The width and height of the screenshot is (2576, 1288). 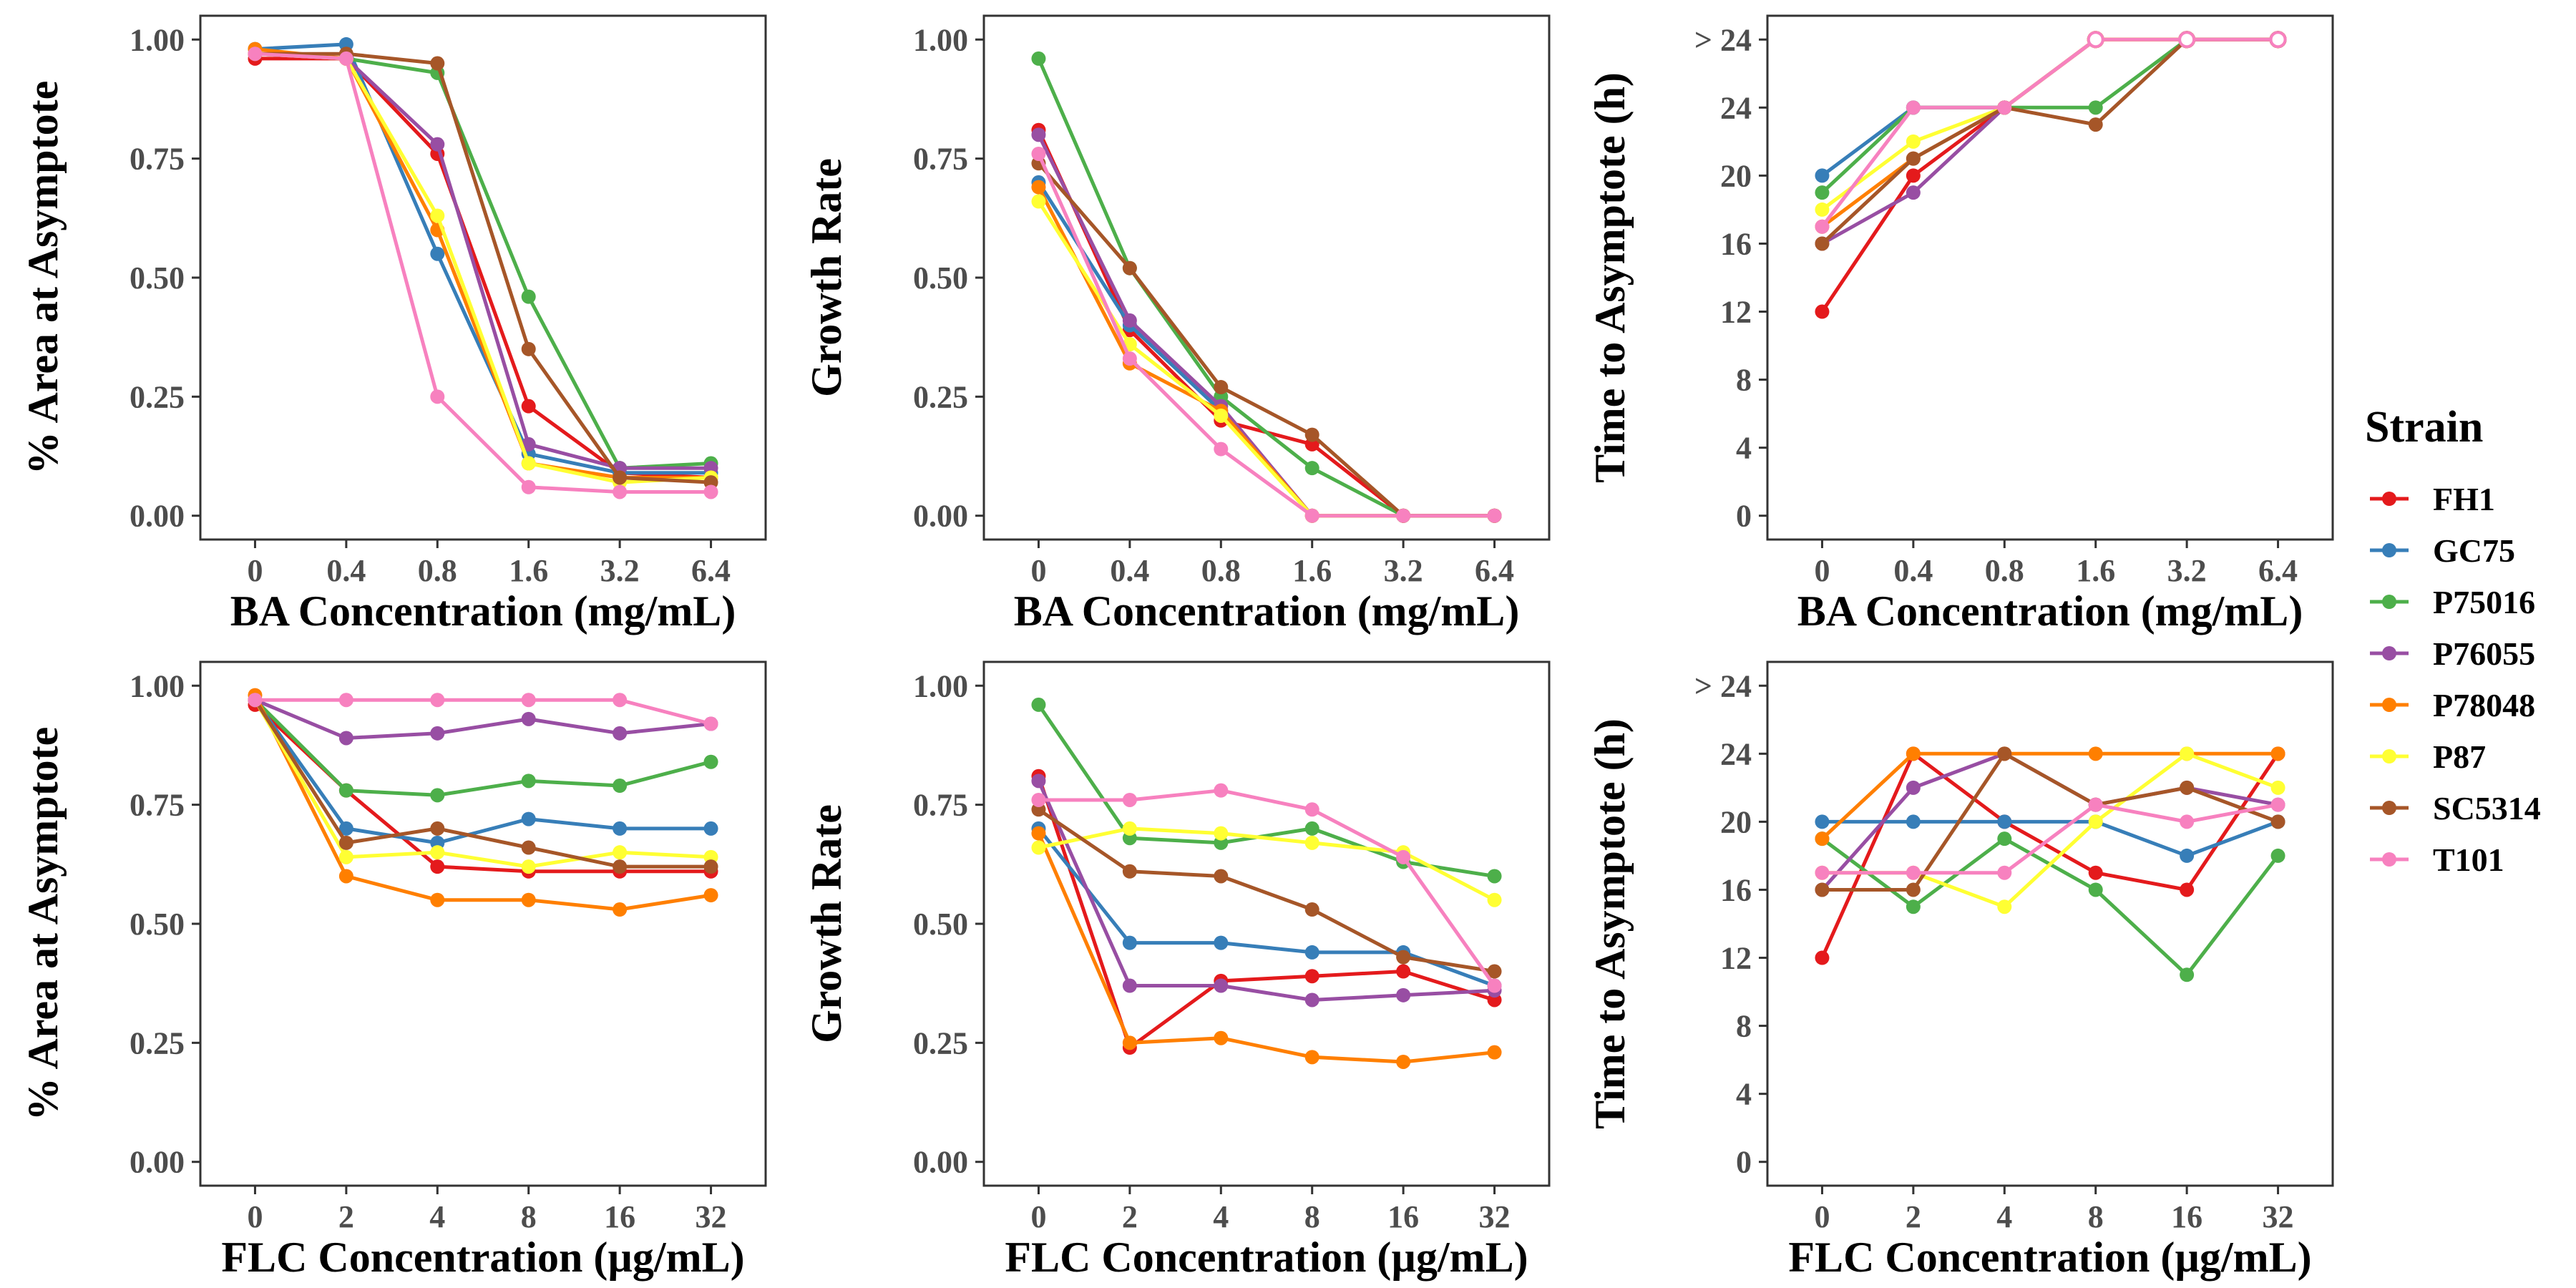 What do you see at coordinates (1736, 107) in the screenshot?
I see `y-tick-label: 24` at bounding box center [1736, 107].